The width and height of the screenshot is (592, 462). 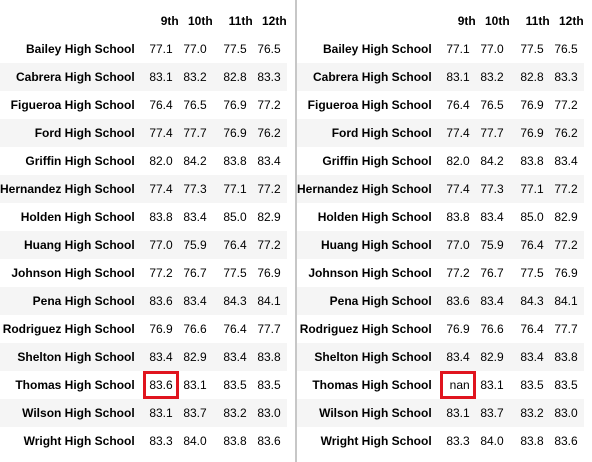 I want to click on table-cell: 76.6, so click(x=195, y=329).